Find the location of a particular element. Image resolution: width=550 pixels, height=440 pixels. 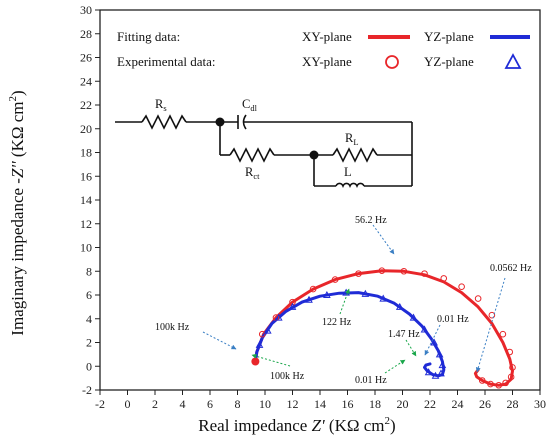

resistor-rs is located at coordinates (164, 122).